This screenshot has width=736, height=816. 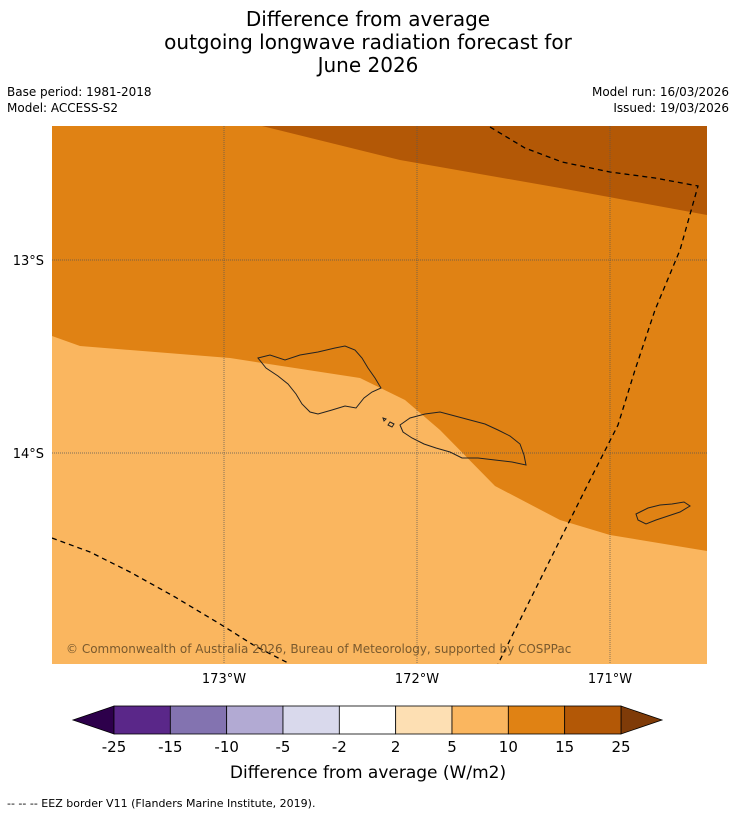 What do you see at coordinates (396, 747) in the screenshot?
I see `colorbar-tick-label: 2` at bounding box center [396, 747].